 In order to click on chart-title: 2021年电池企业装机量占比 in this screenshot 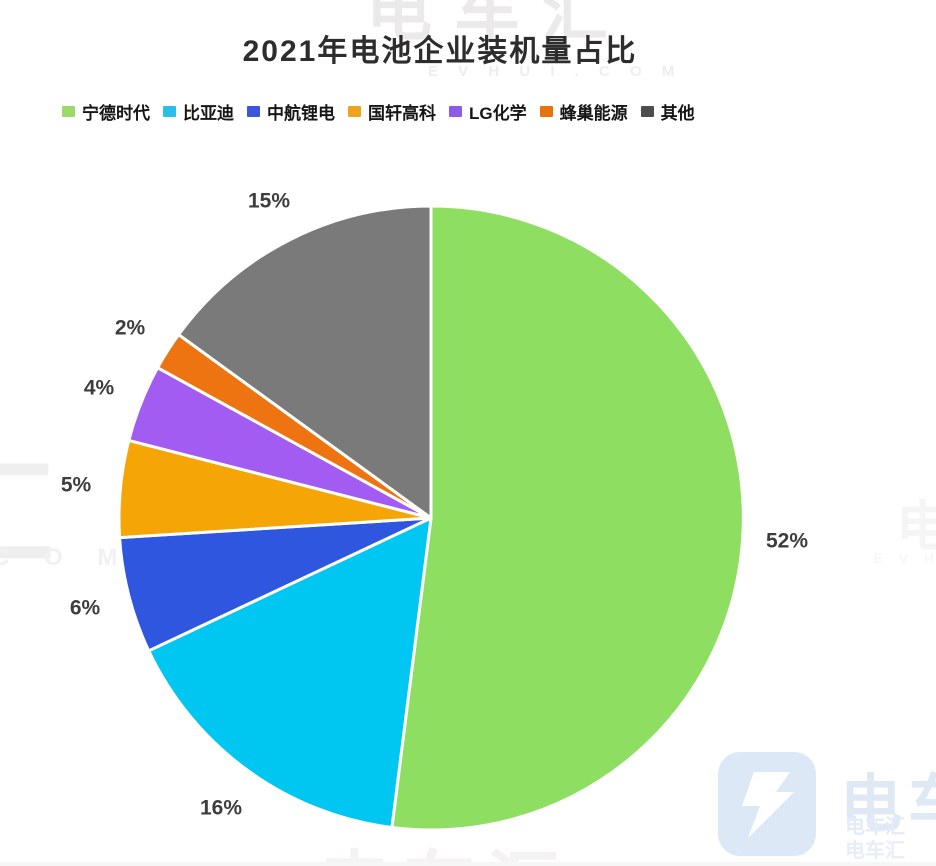, I will do `click(440, 51)`.